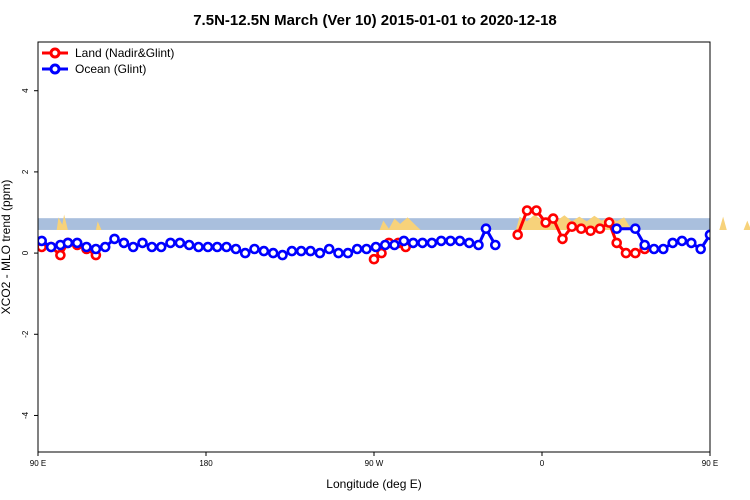 Image resolution: width=750 pixels, height=500 pixels. Describe the element at coordinates (394, 235) in the screenshot. I see `series-layer` at that location.